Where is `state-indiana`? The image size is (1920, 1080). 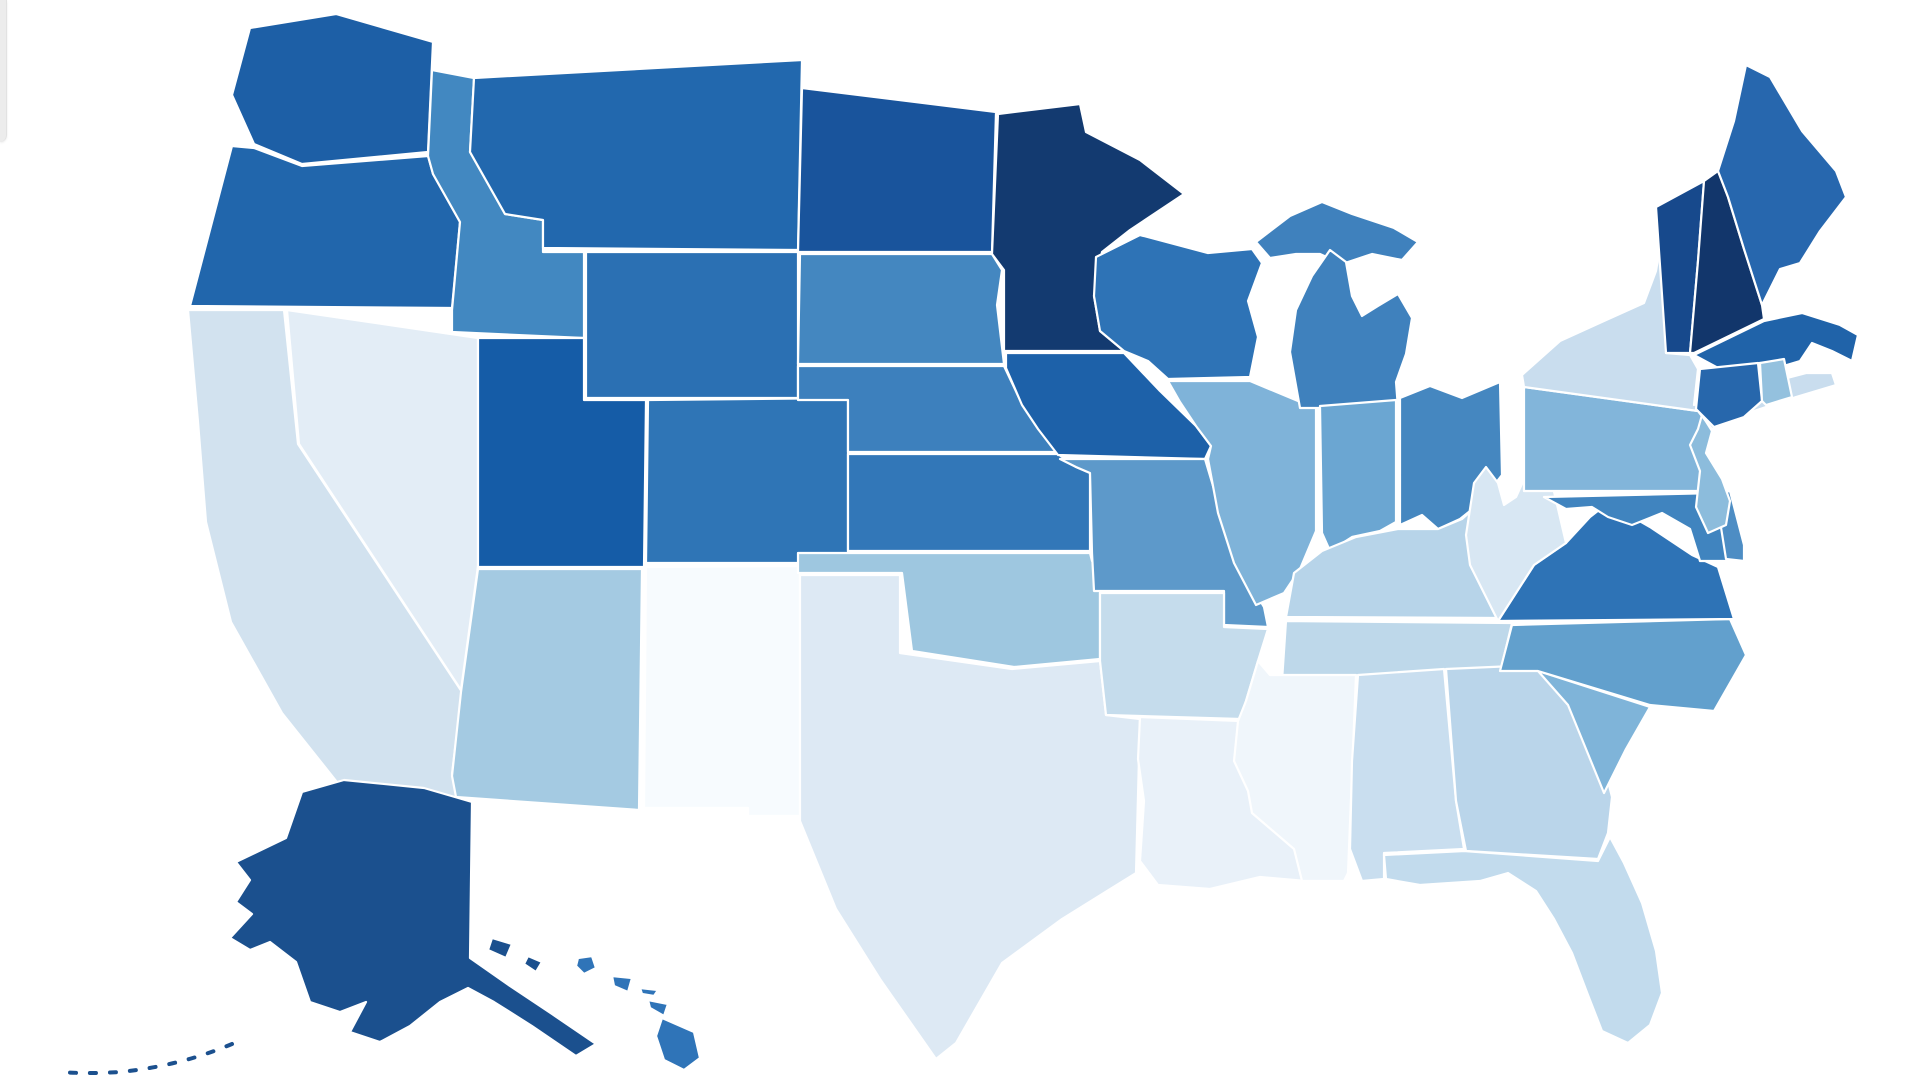
state-indiana is located at coordinates (1358, 475).